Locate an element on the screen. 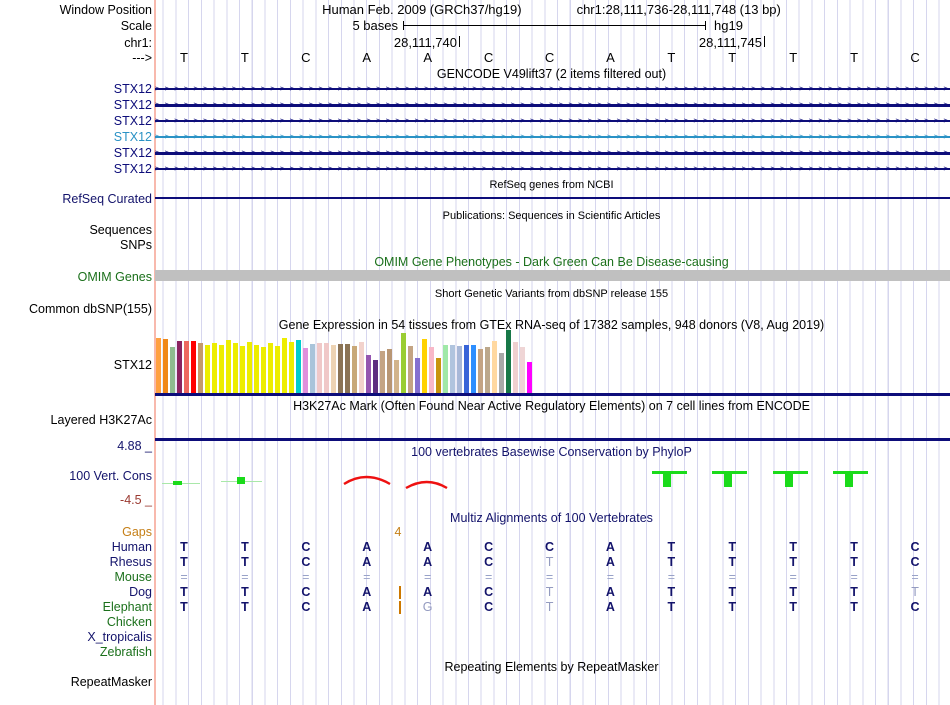 The image size is (950, 705). snps-label: SNPs is located at coordinates (136, 245).